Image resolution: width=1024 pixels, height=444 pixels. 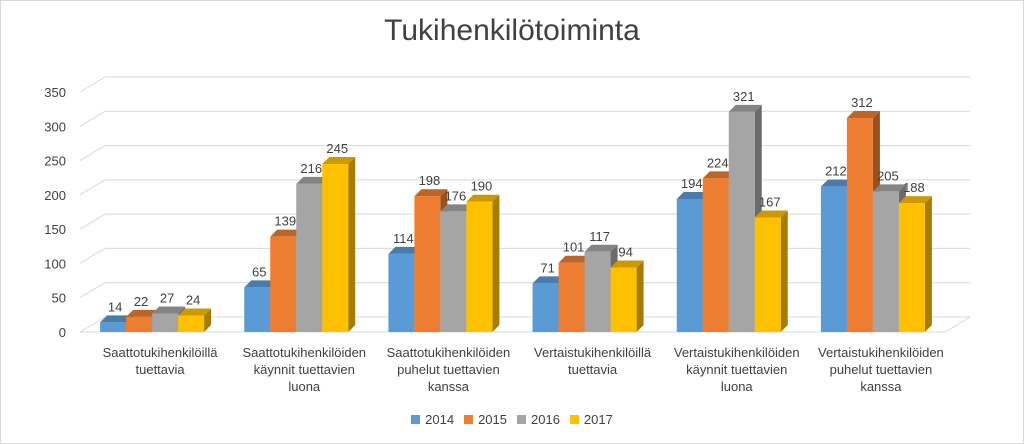 I want to click on data-label: 94, so click(x=625, y=252).